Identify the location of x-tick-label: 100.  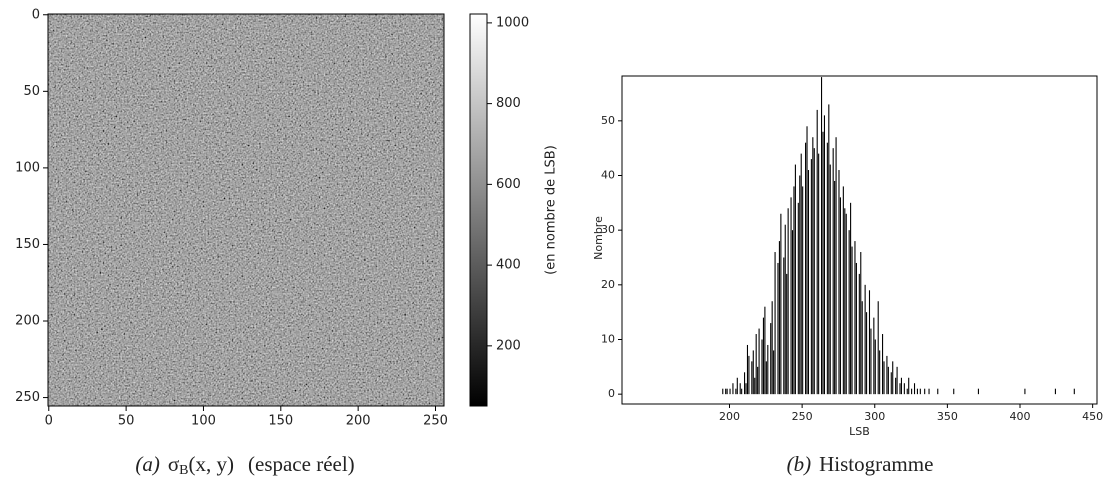
(203, 421).